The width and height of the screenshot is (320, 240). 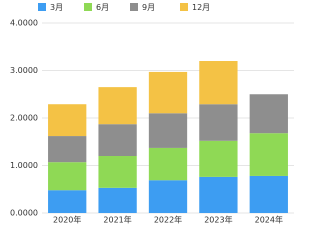 What do you see at coordinates (168, 220) in the screenshot?
I see `x-tick-label: 2022年` at bounding box center [168, 220].